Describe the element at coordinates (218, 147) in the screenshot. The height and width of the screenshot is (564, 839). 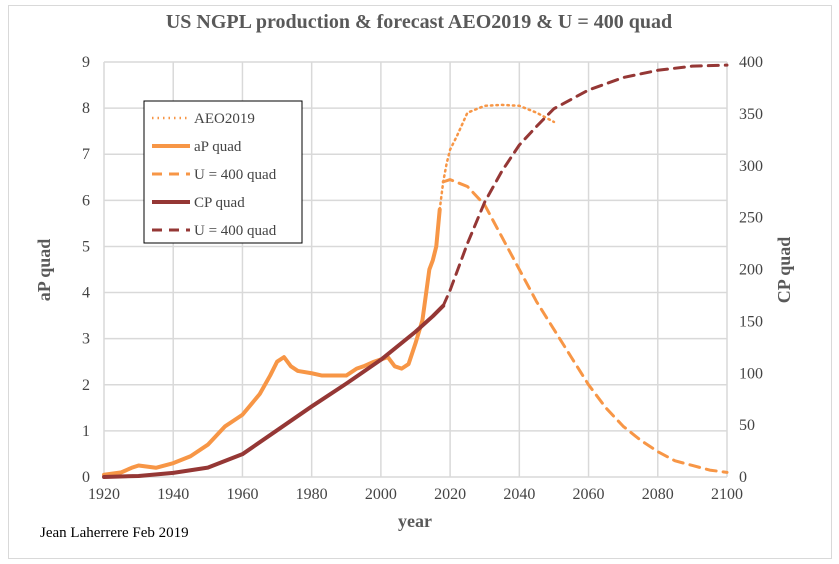
I see `legend-label: aP quad` at that location.